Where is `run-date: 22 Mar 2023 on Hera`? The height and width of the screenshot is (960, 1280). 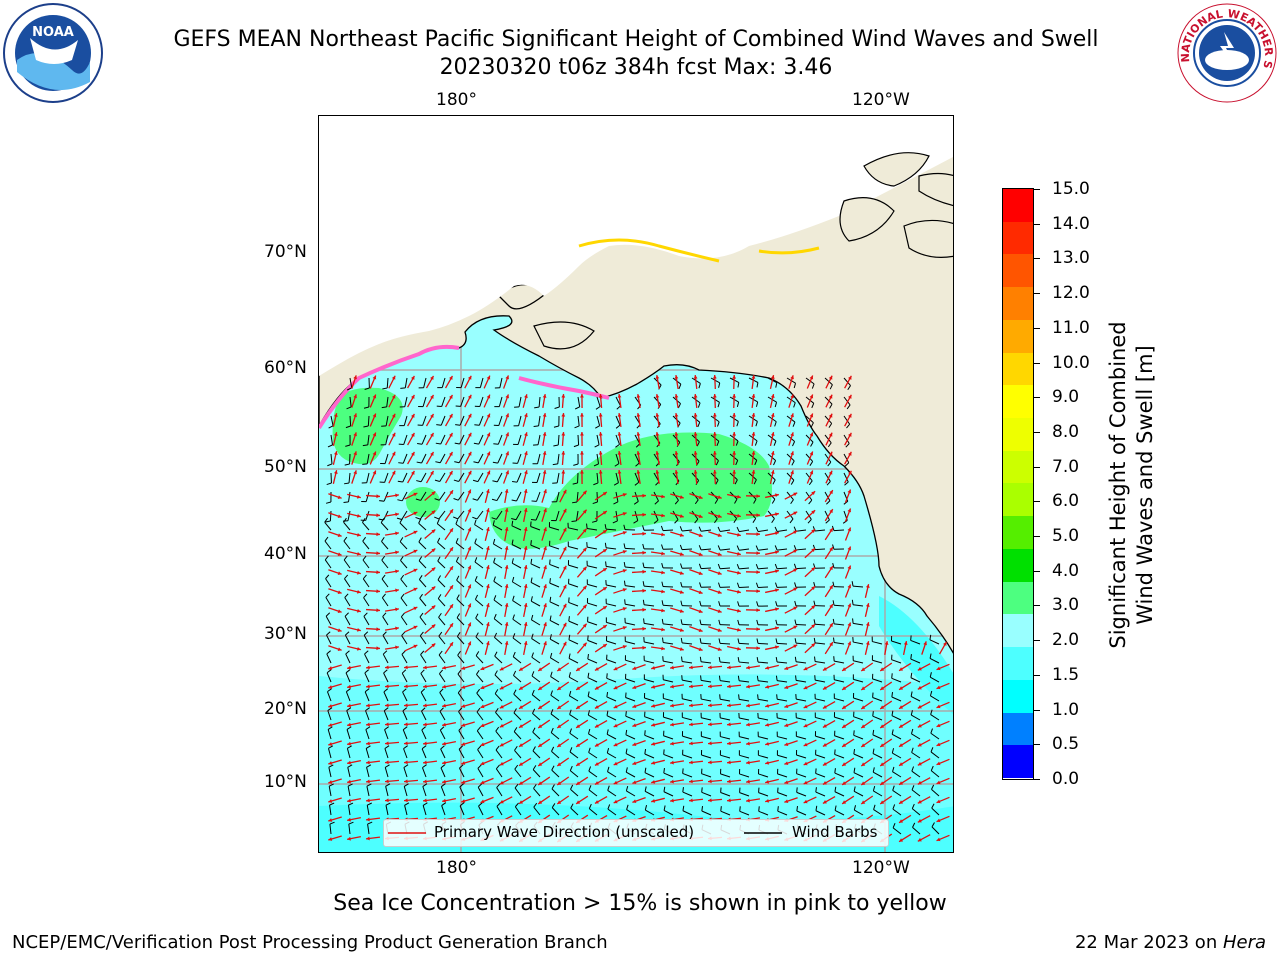 run-date: 22 Mar 2023 on Hera is located at coordinates (1170, 942).